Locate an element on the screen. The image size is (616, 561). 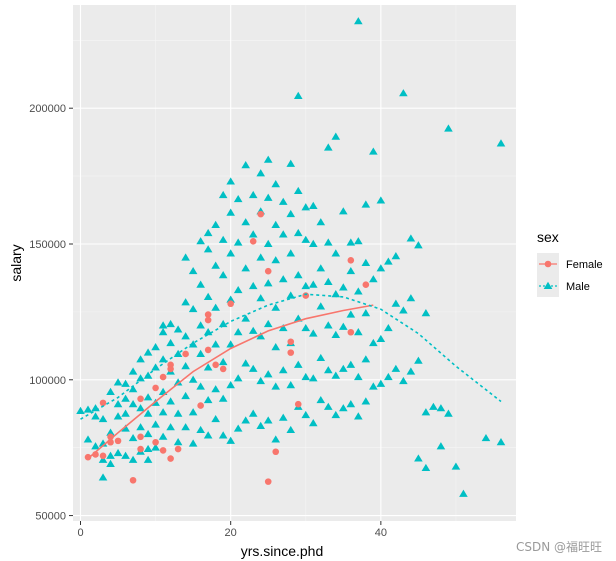
legend-entry-female: Female is located at coordinates (570, 264).